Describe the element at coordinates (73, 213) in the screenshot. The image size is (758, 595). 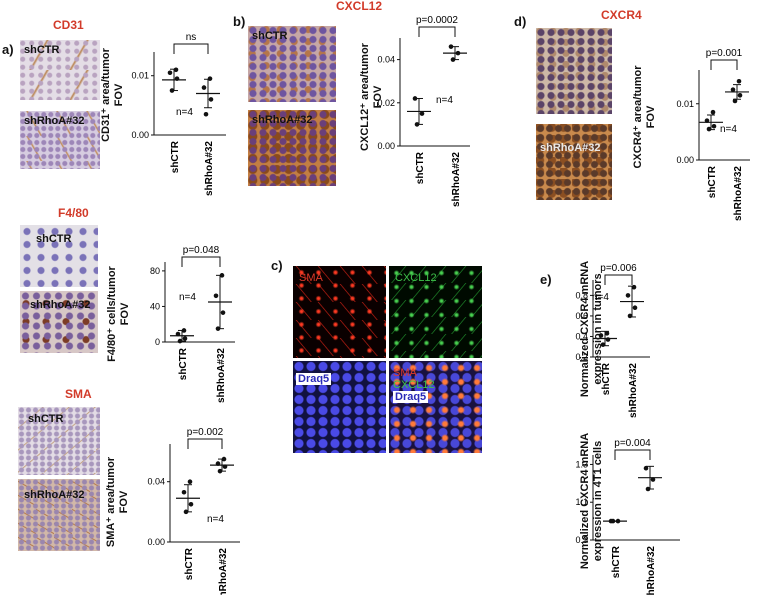
I see `title-f480: F4/80` at that location.